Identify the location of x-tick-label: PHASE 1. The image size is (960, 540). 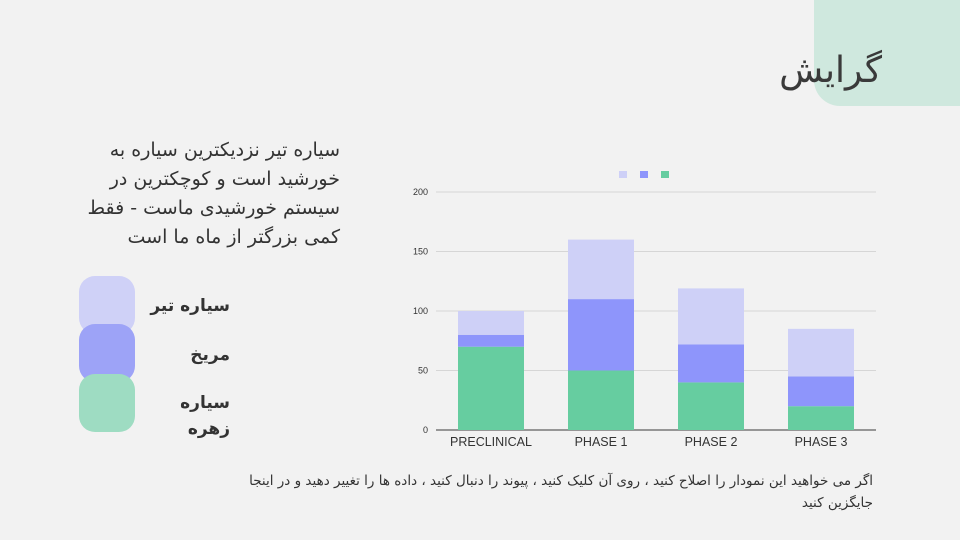
(601, 442).